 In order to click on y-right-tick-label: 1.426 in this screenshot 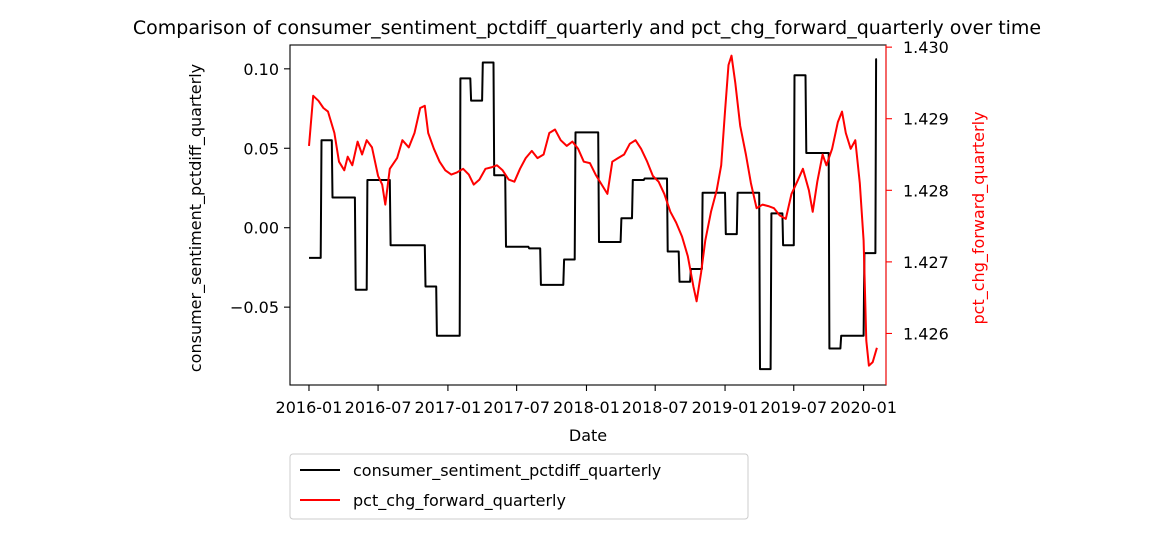, I will do `click(926, 333)`.